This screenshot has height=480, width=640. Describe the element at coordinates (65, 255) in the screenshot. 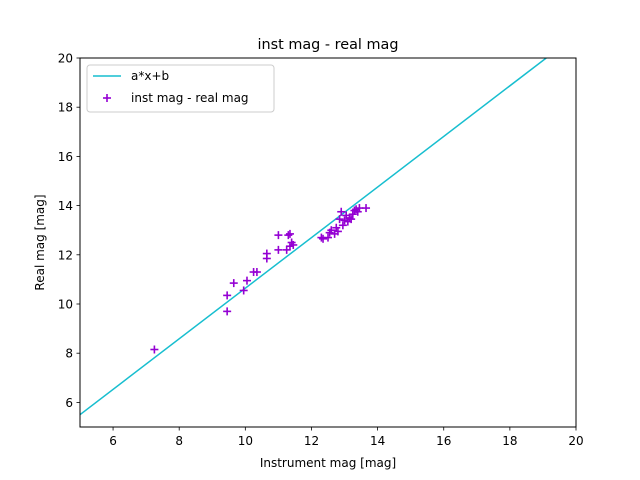

I see `y-tick-label: 12` at that location.